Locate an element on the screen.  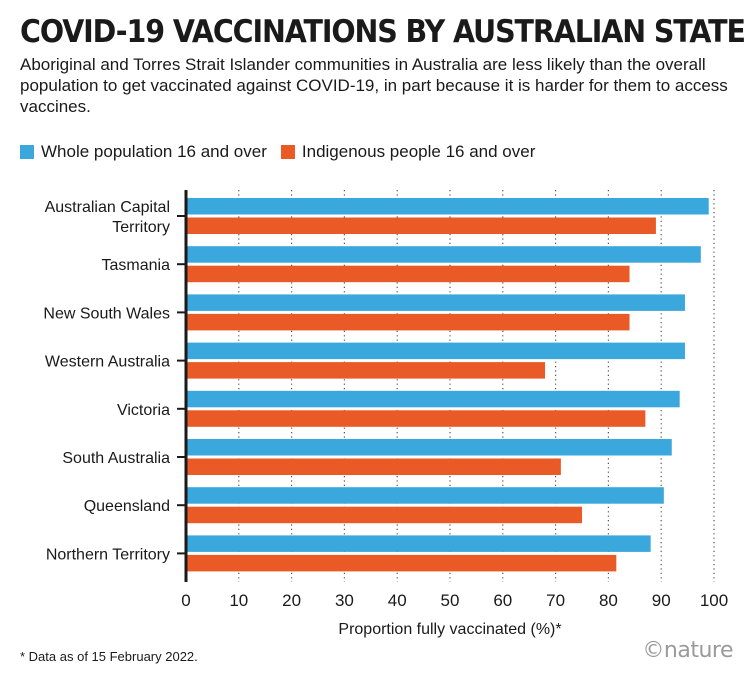
category-label-0: Australian Capital Territory is located at coordinates (107, 217).